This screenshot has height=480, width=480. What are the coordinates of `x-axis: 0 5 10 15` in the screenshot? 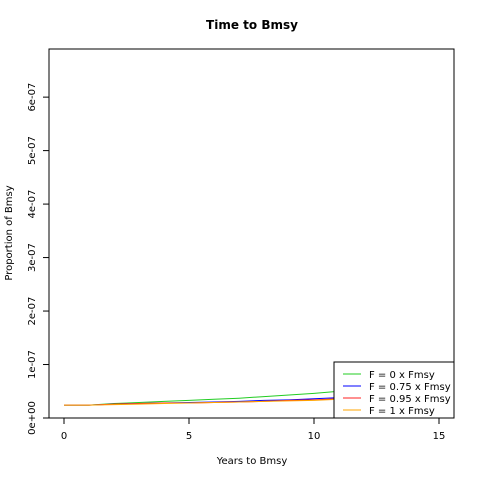 It's located at (253, 430).